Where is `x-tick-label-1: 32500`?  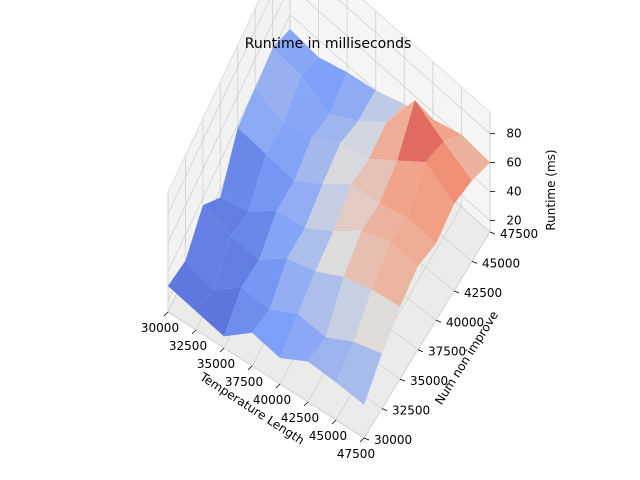 x-tick-label-1: 32500 is located at coordinates (188, 346).